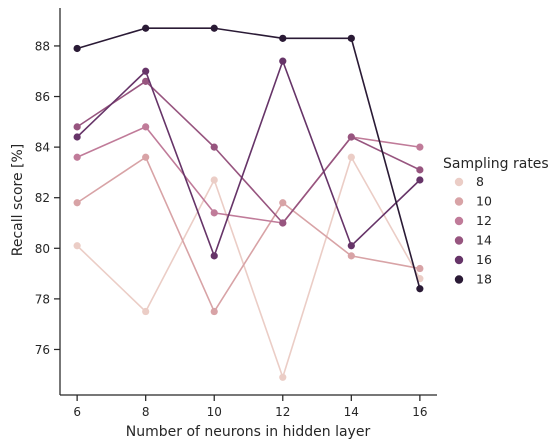  I want to click on legend: Sampling rates 8 10 12 14 16 18, so click(496, 221).